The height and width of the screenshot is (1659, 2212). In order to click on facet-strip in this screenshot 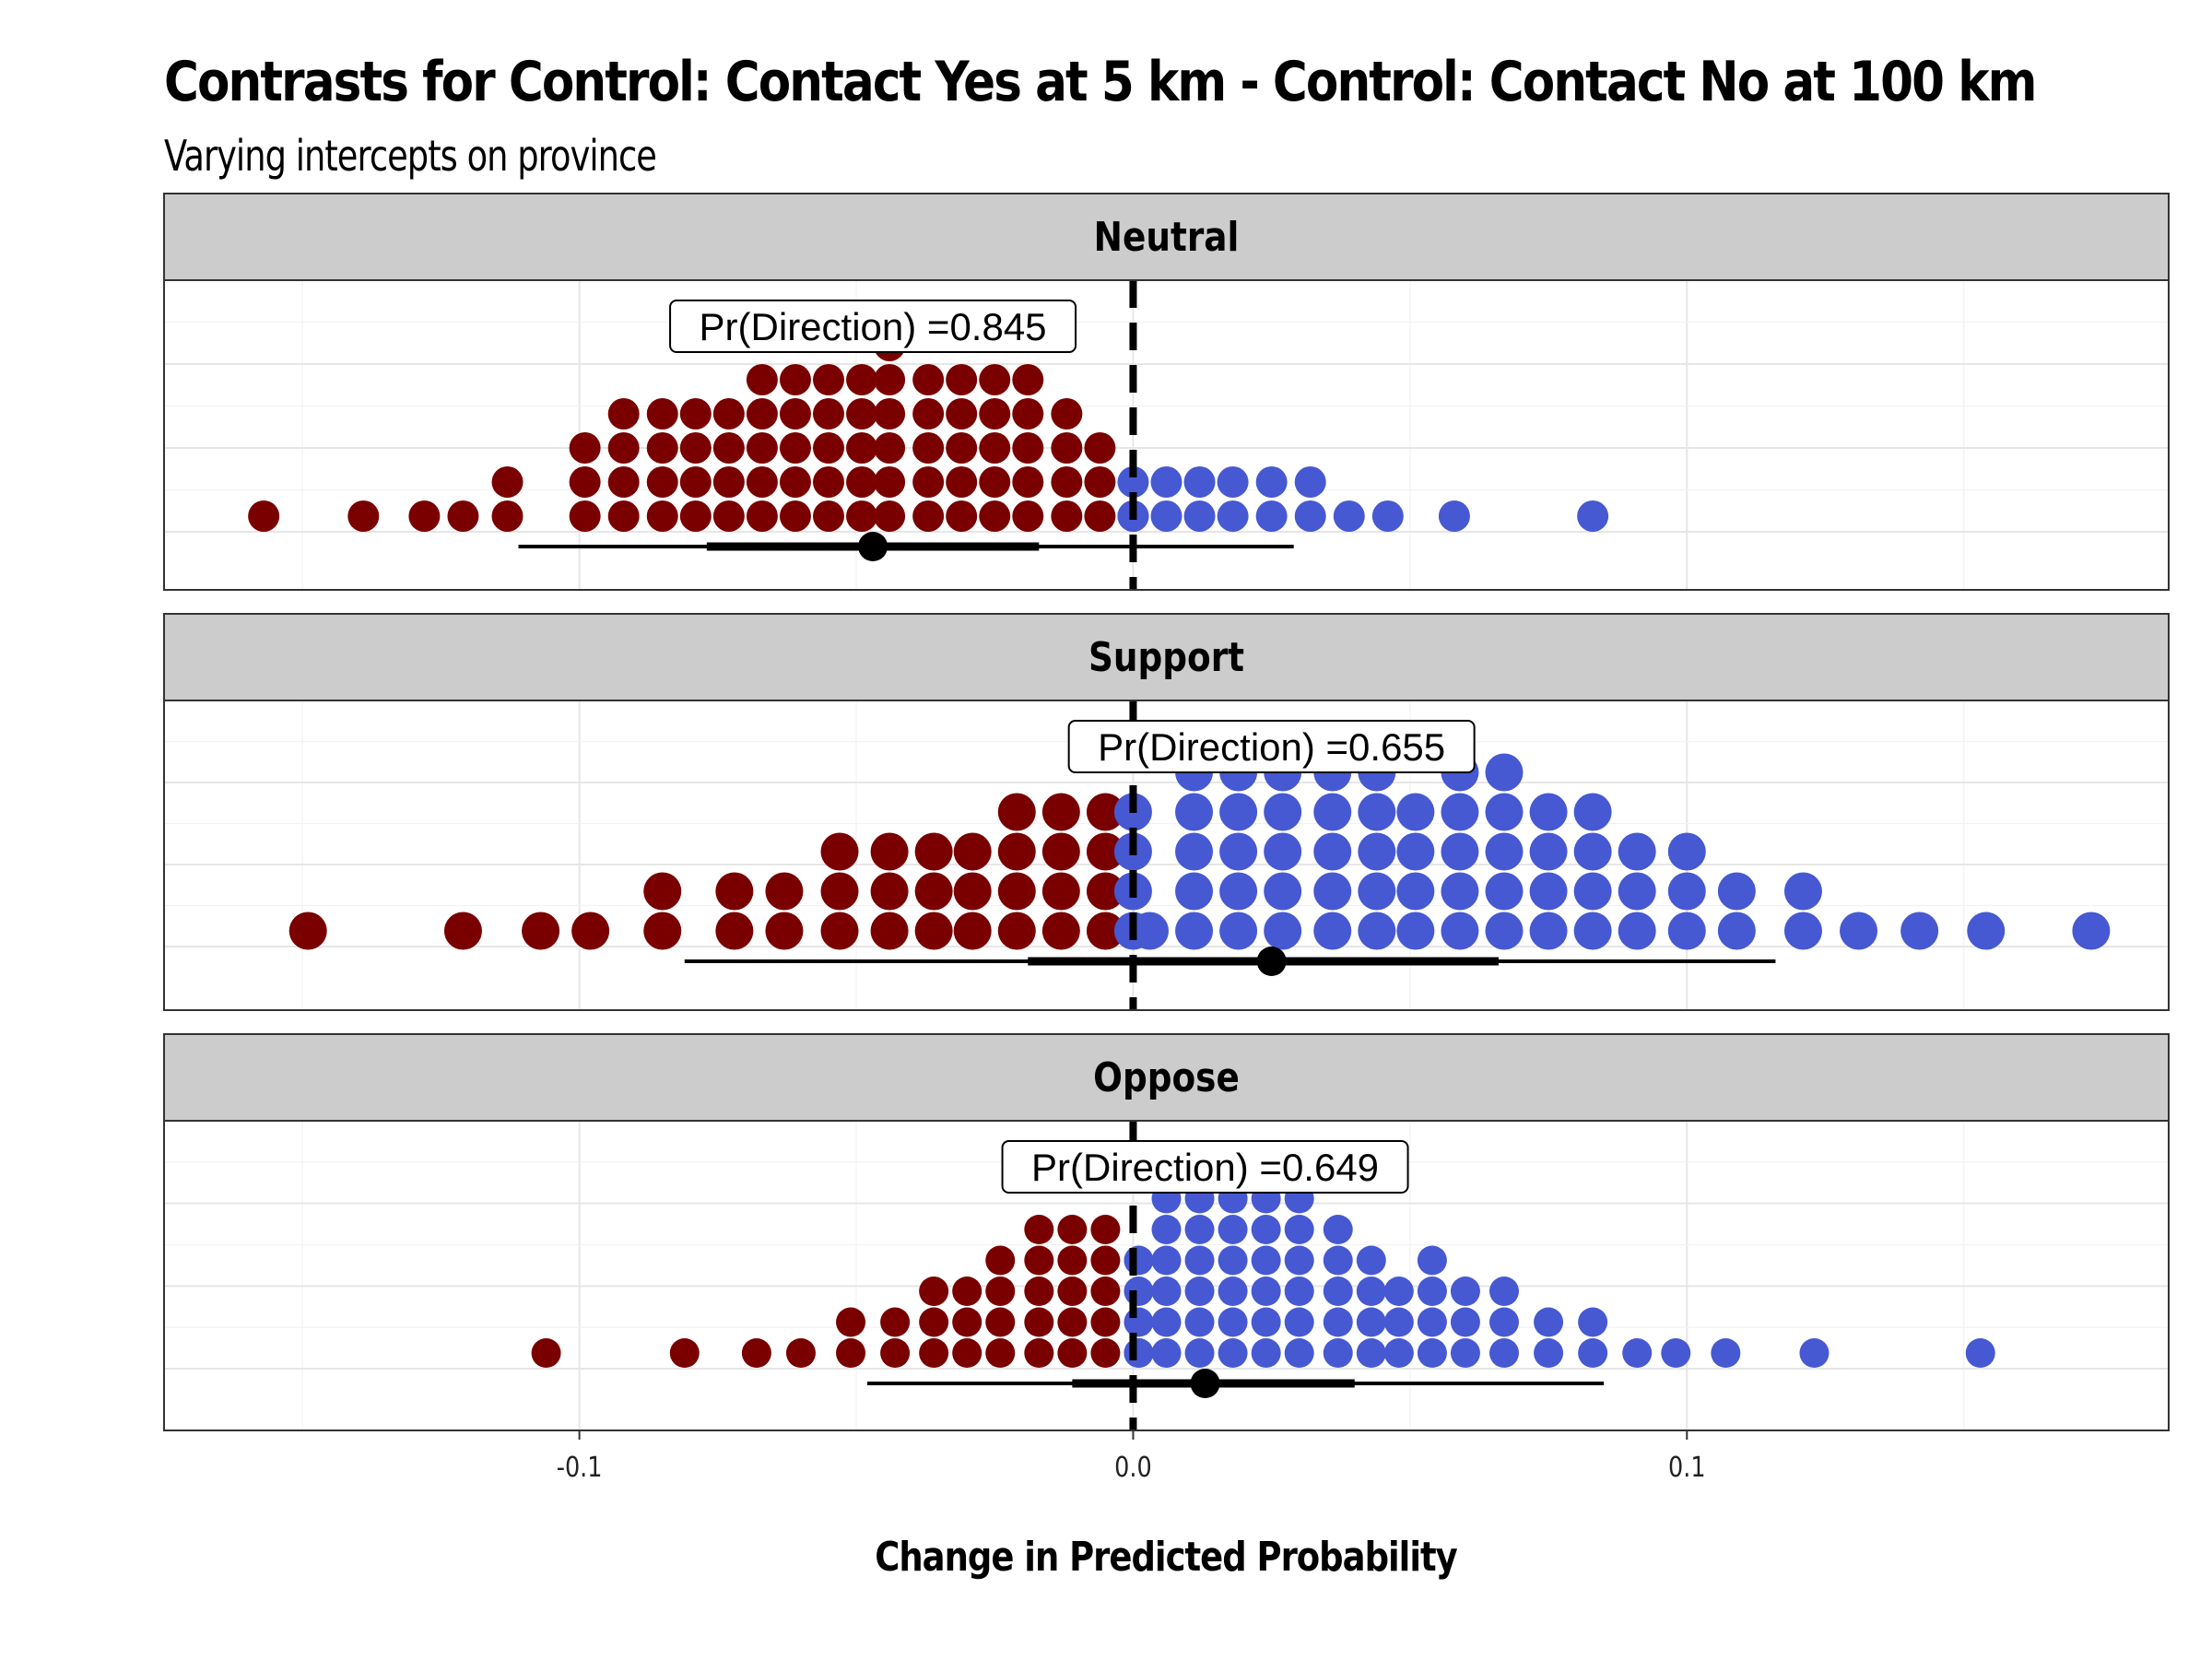, I will do `click(1166, 237)`.